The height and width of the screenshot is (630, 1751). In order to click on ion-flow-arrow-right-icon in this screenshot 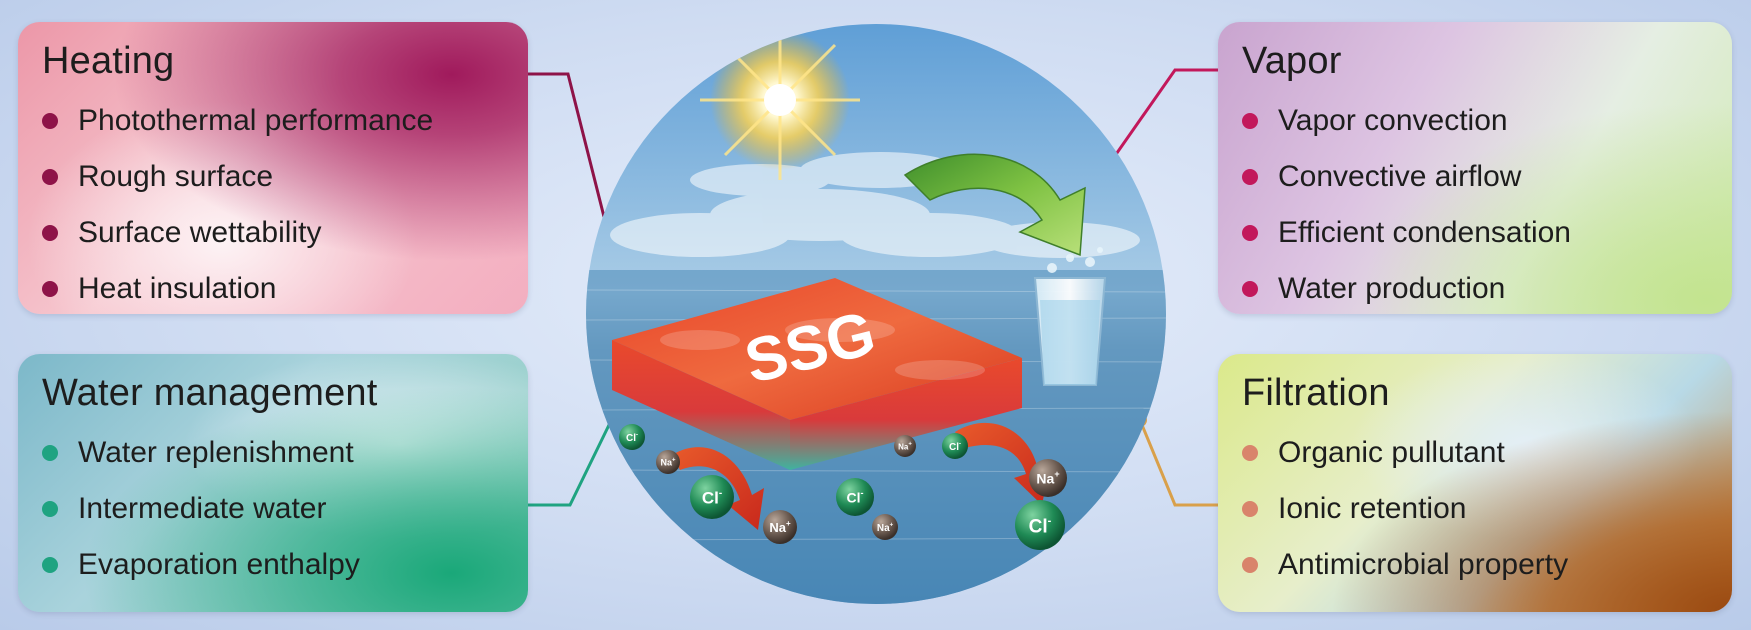, I will do `click(1002, 463)`.